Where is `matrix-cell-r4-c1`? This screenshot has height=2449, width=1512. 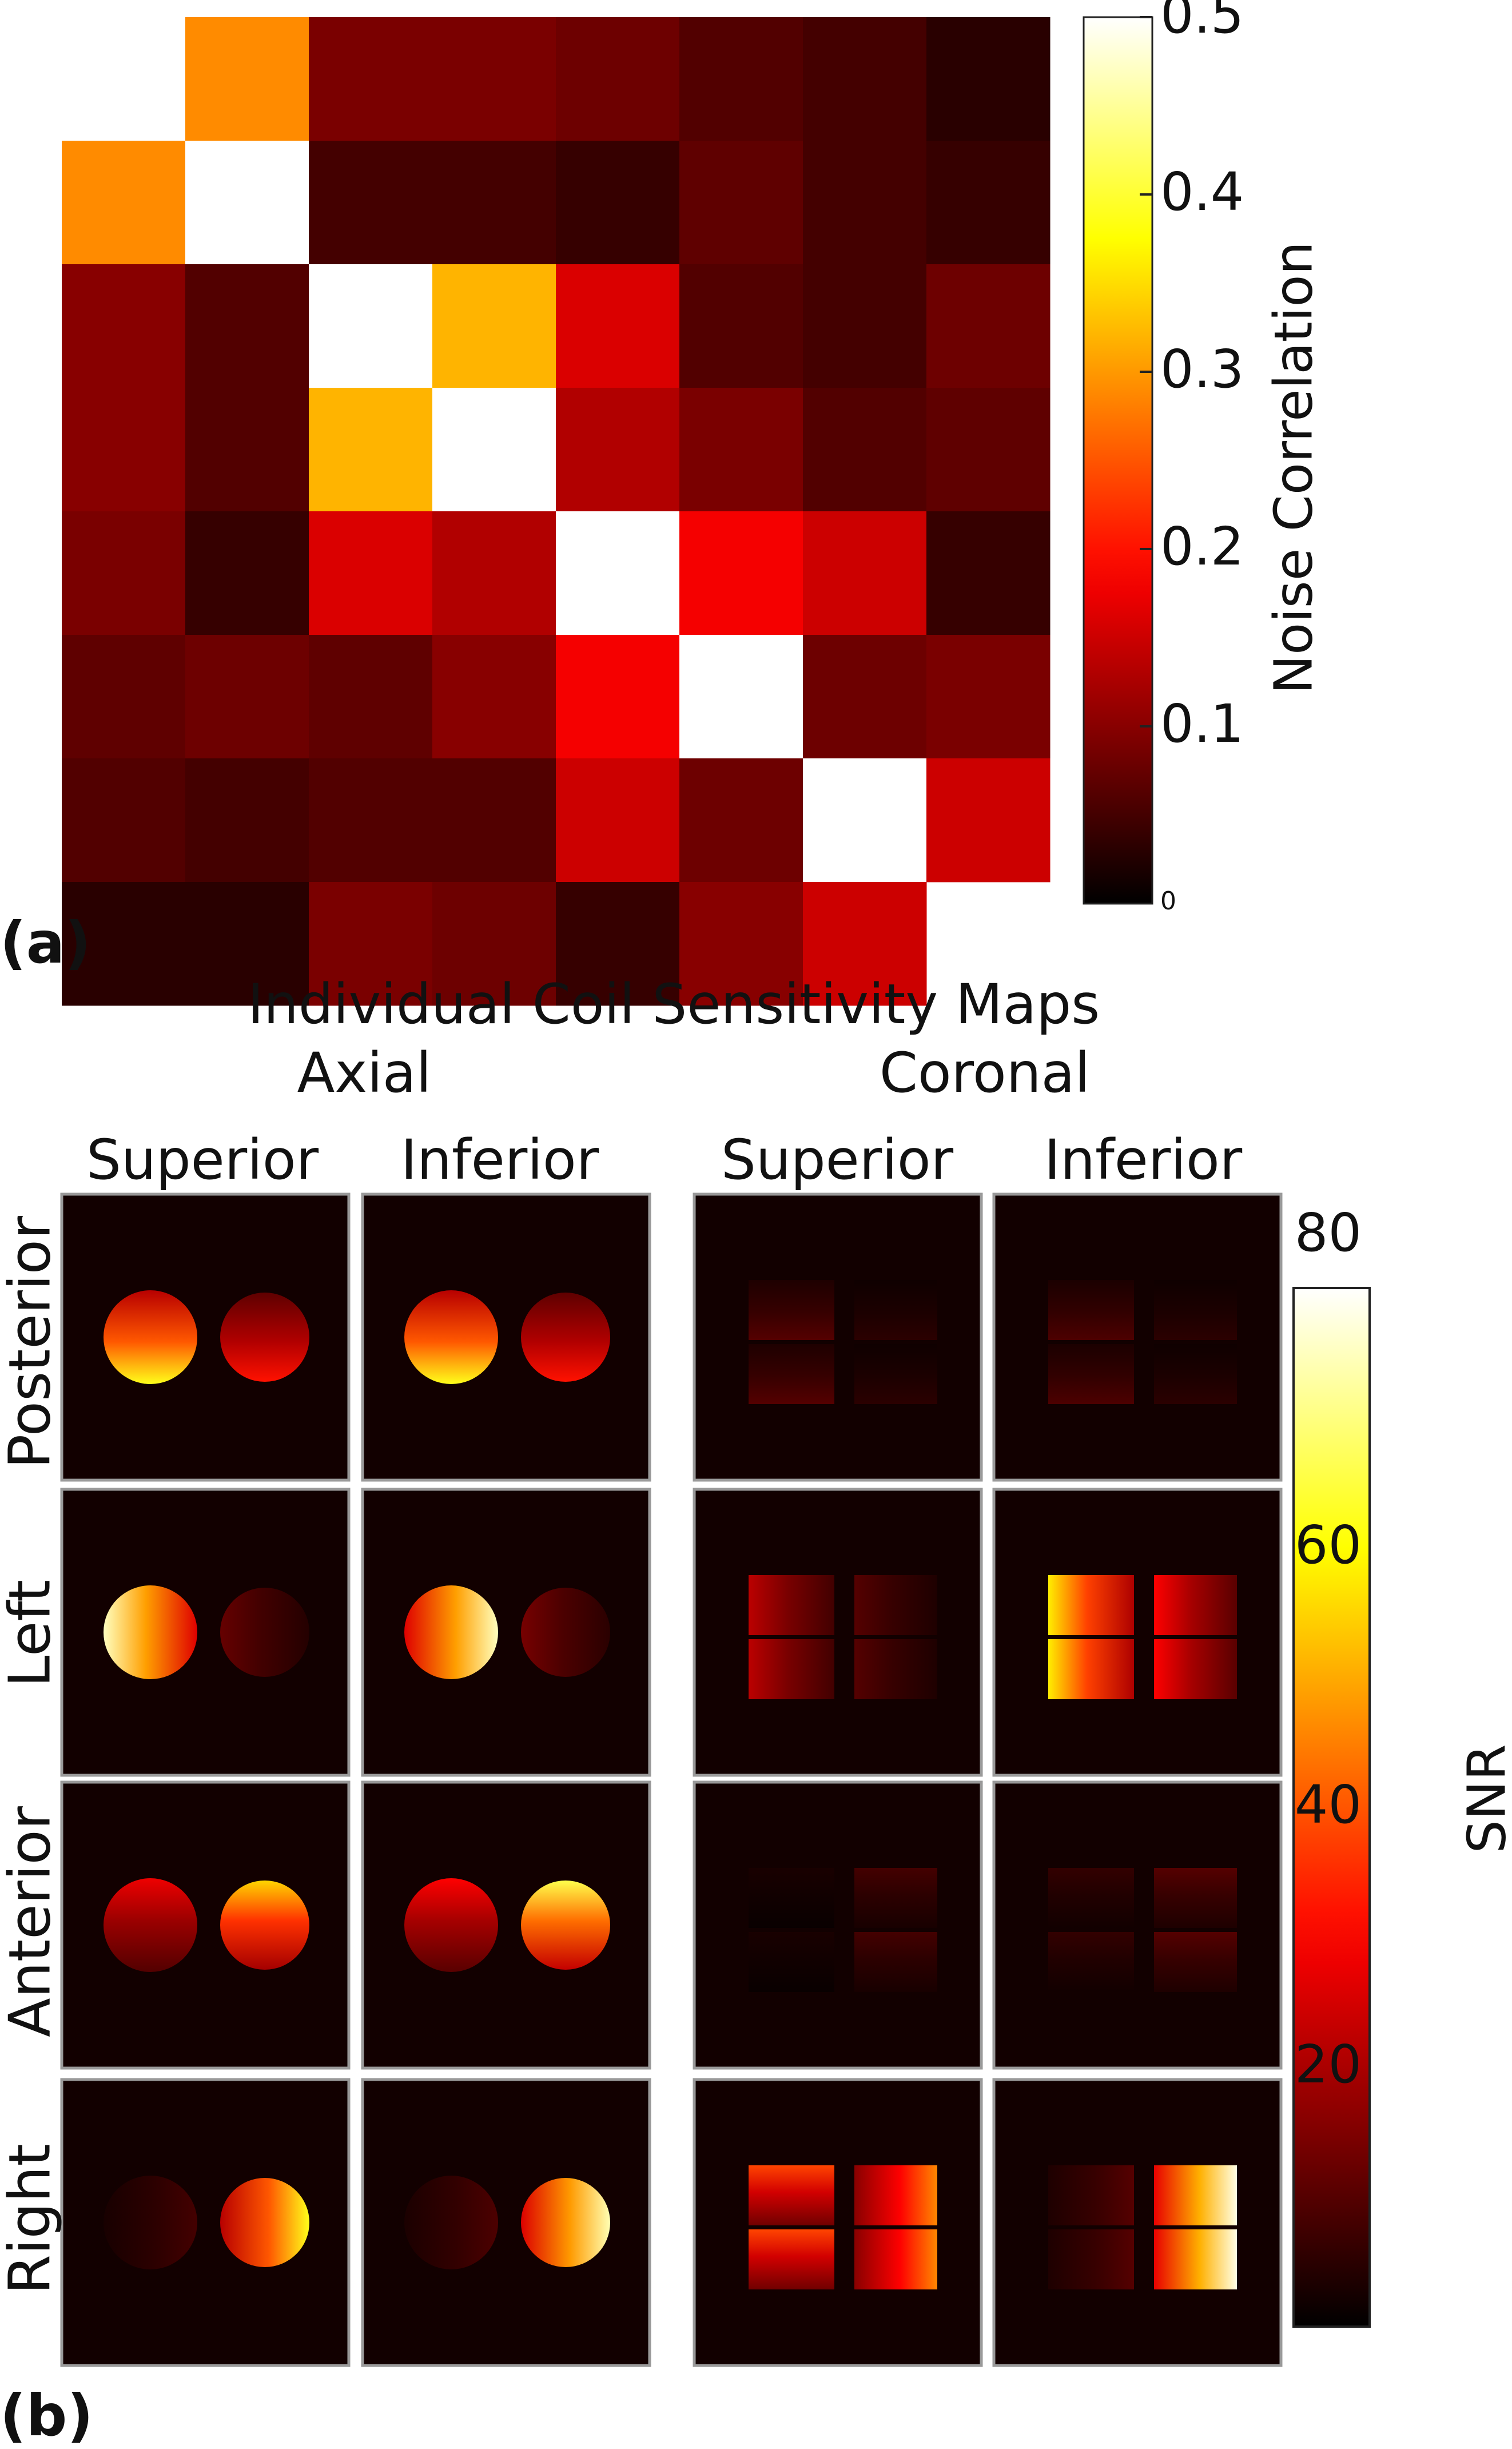
matrix-cell-r4-c1 is located at coordinates (124, 450).